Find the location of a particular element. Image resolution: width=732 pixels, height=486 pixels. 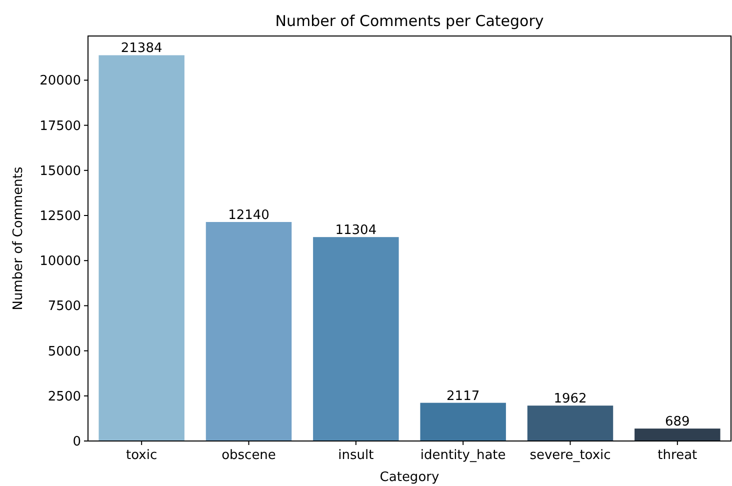

x-tick-label: threat is located at coordinates (678, 455).